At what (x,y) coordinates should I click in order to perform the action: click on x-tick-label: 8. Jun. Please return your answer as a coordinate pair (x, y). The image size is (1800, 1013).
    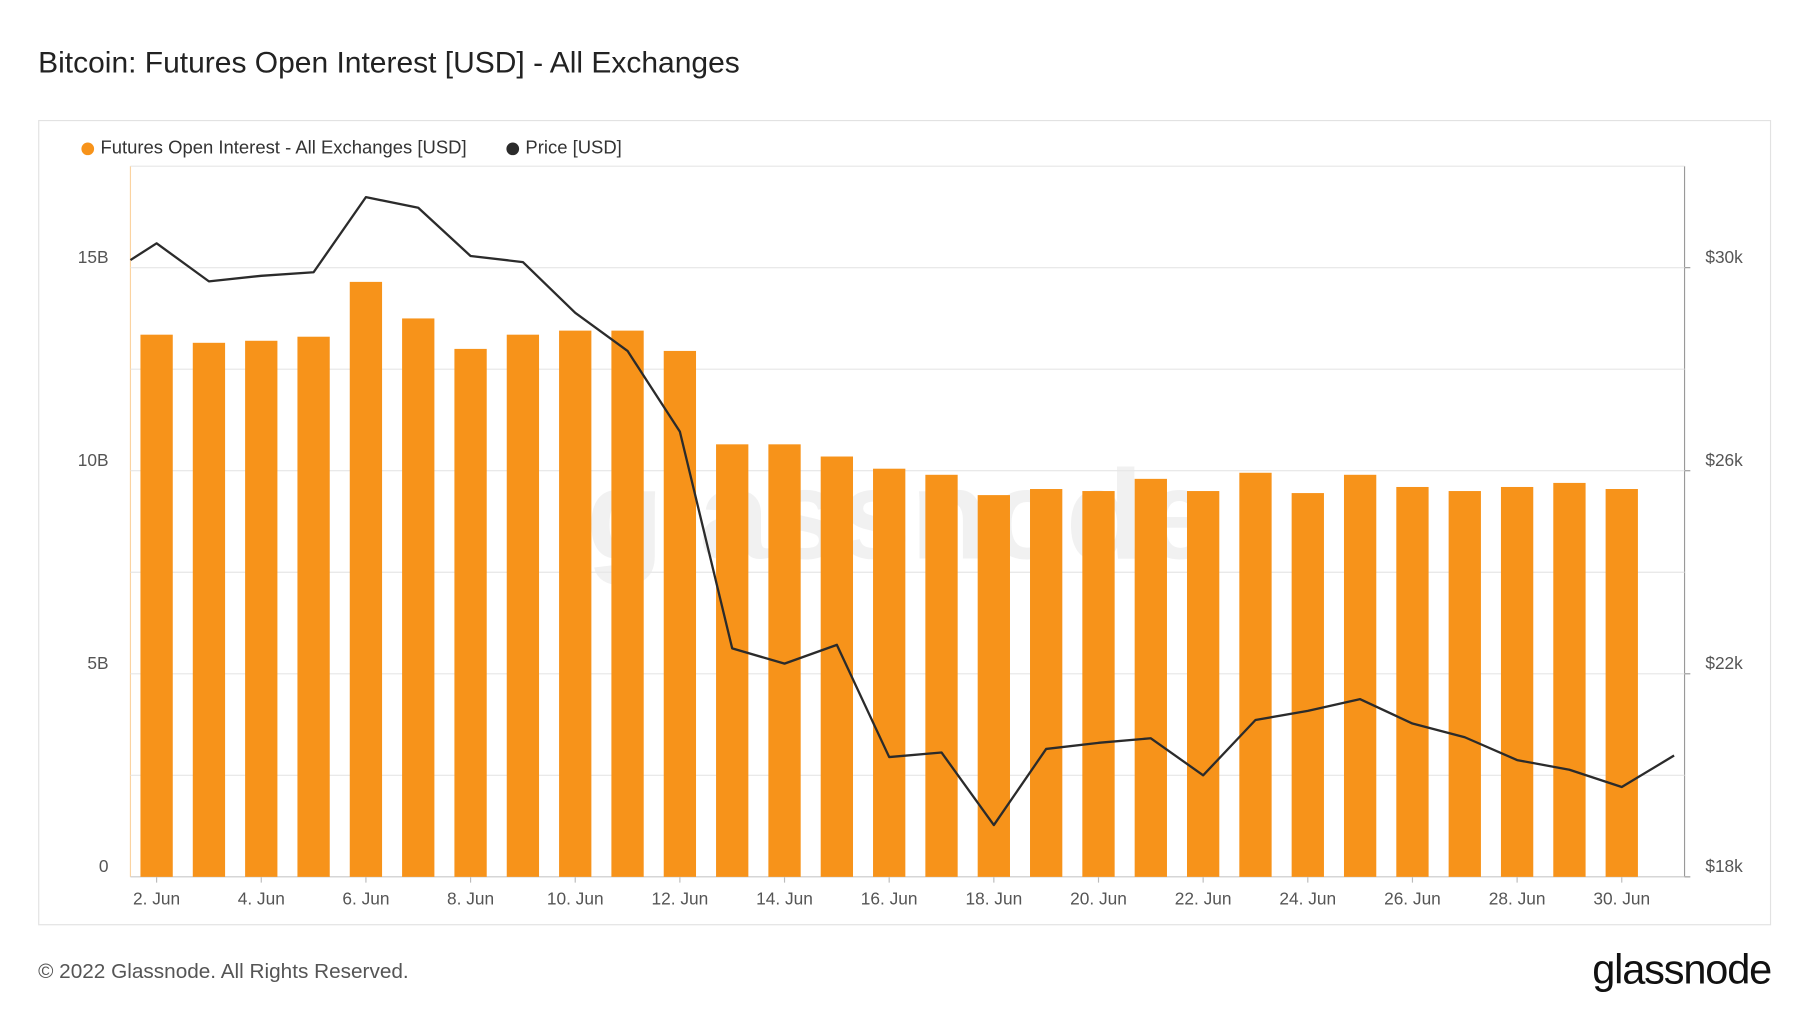
    Looking at the image, I should click on (470, 898).